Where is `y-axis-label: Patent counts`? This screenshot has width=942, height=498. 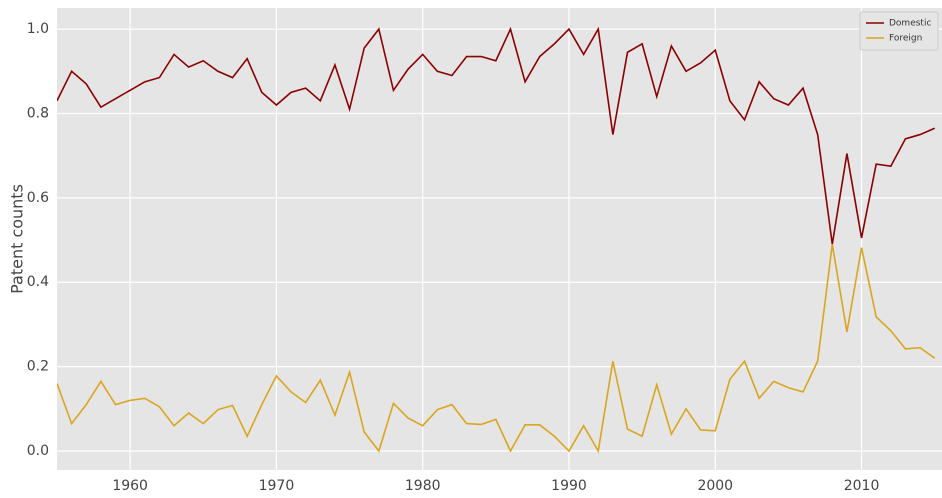
y-axis-label: Patent counts is located at coordinates (17, 239).